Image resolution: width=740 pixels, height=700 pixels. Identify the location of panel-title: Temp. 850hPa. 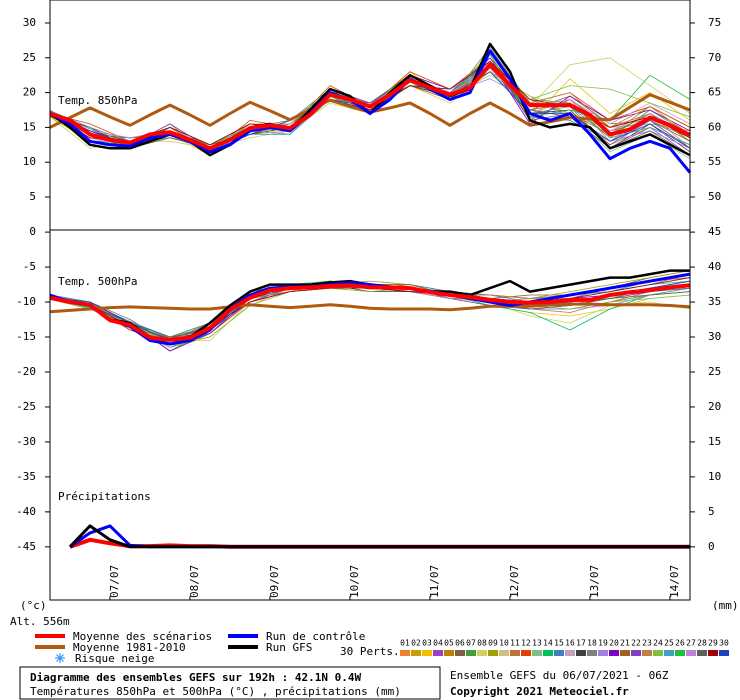
(97, 100).